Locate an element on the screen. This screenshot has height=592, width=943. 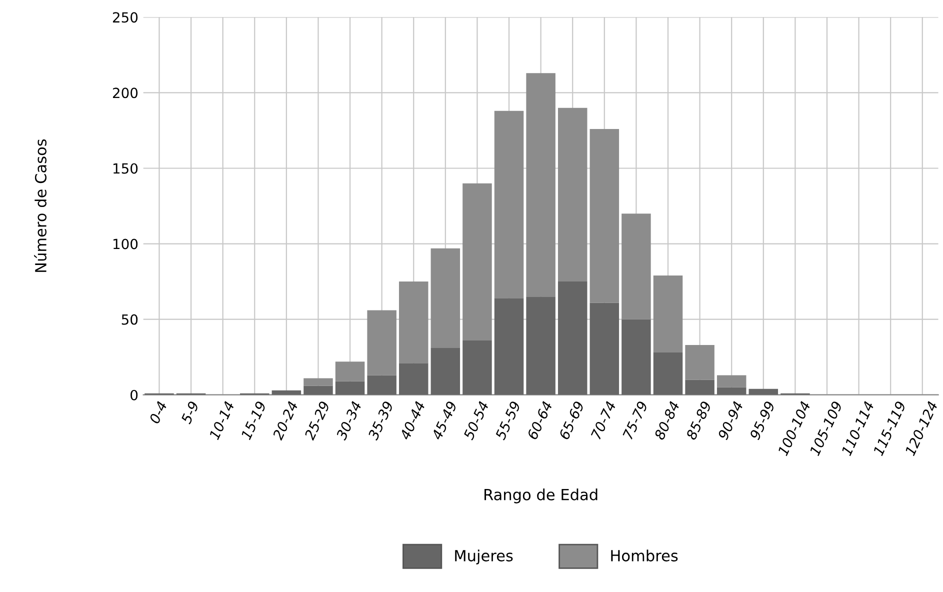
y-axis-title: Número de Casos is located at coordinates (40, 205).